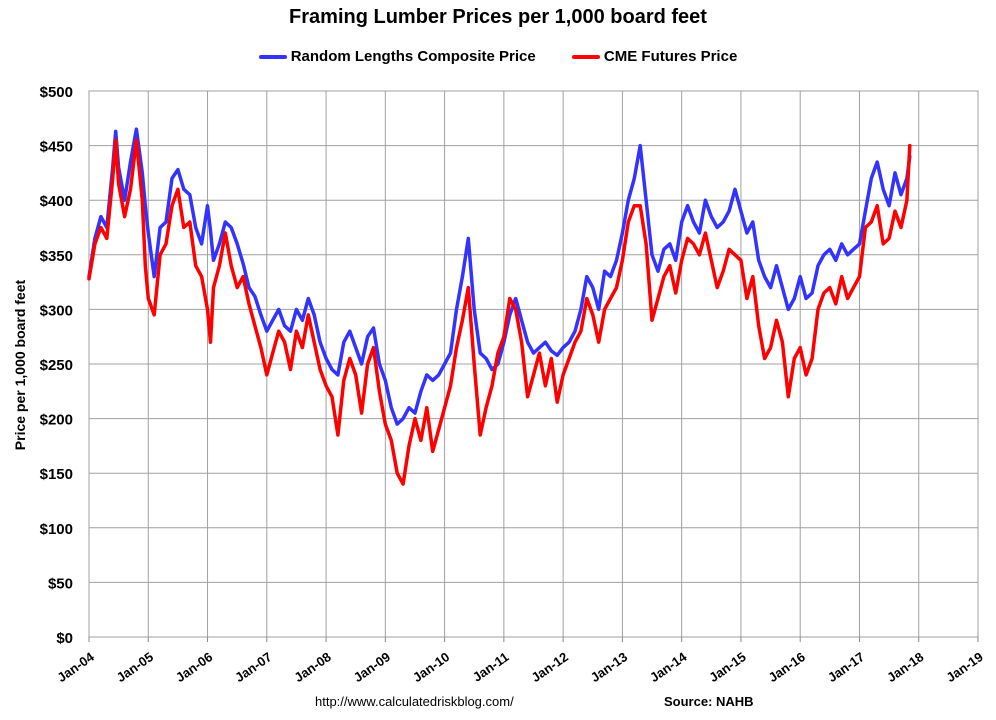 Image resolution: width=996 pixels, height=720 pixels. Describe the element at coordinates (312, 667) in the screenshot. I see `x-tick-label: Jan-08` at that location.